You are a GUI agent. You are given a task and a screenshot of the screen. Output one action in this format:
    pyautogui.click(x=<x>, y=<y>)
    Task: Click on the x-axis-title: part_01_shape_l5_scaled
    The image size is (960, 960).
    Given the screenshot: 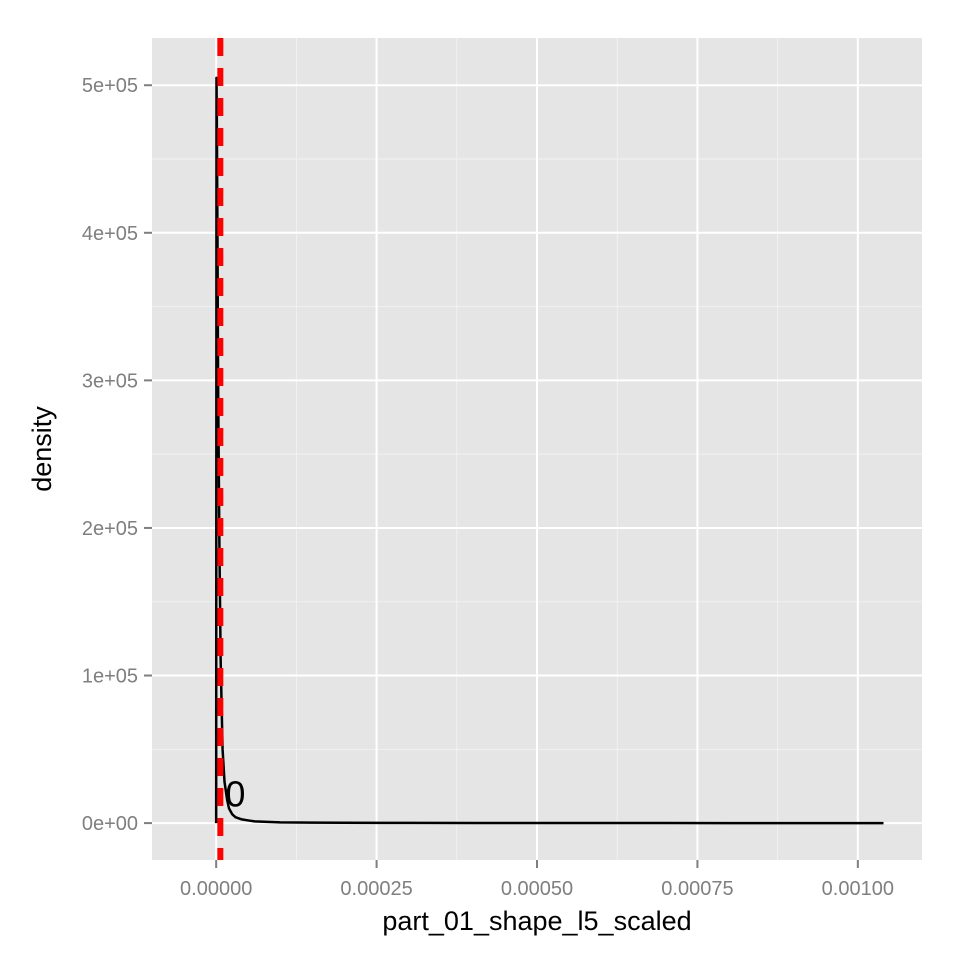 What is the action you would take?
    pyautogui.click(x=536, y=921)
    